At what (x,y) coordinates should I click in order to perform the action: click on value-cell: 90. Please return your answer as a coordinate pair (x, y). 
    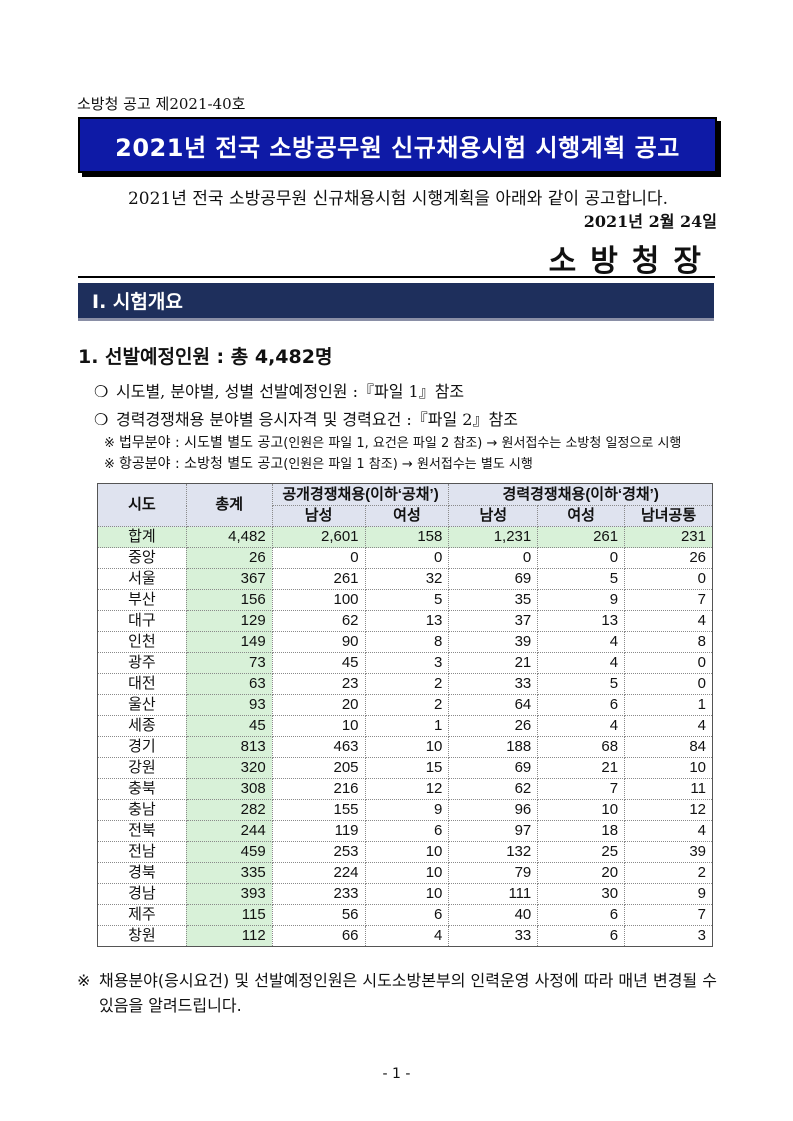
    Looking at the image, I should click on (318, 642).